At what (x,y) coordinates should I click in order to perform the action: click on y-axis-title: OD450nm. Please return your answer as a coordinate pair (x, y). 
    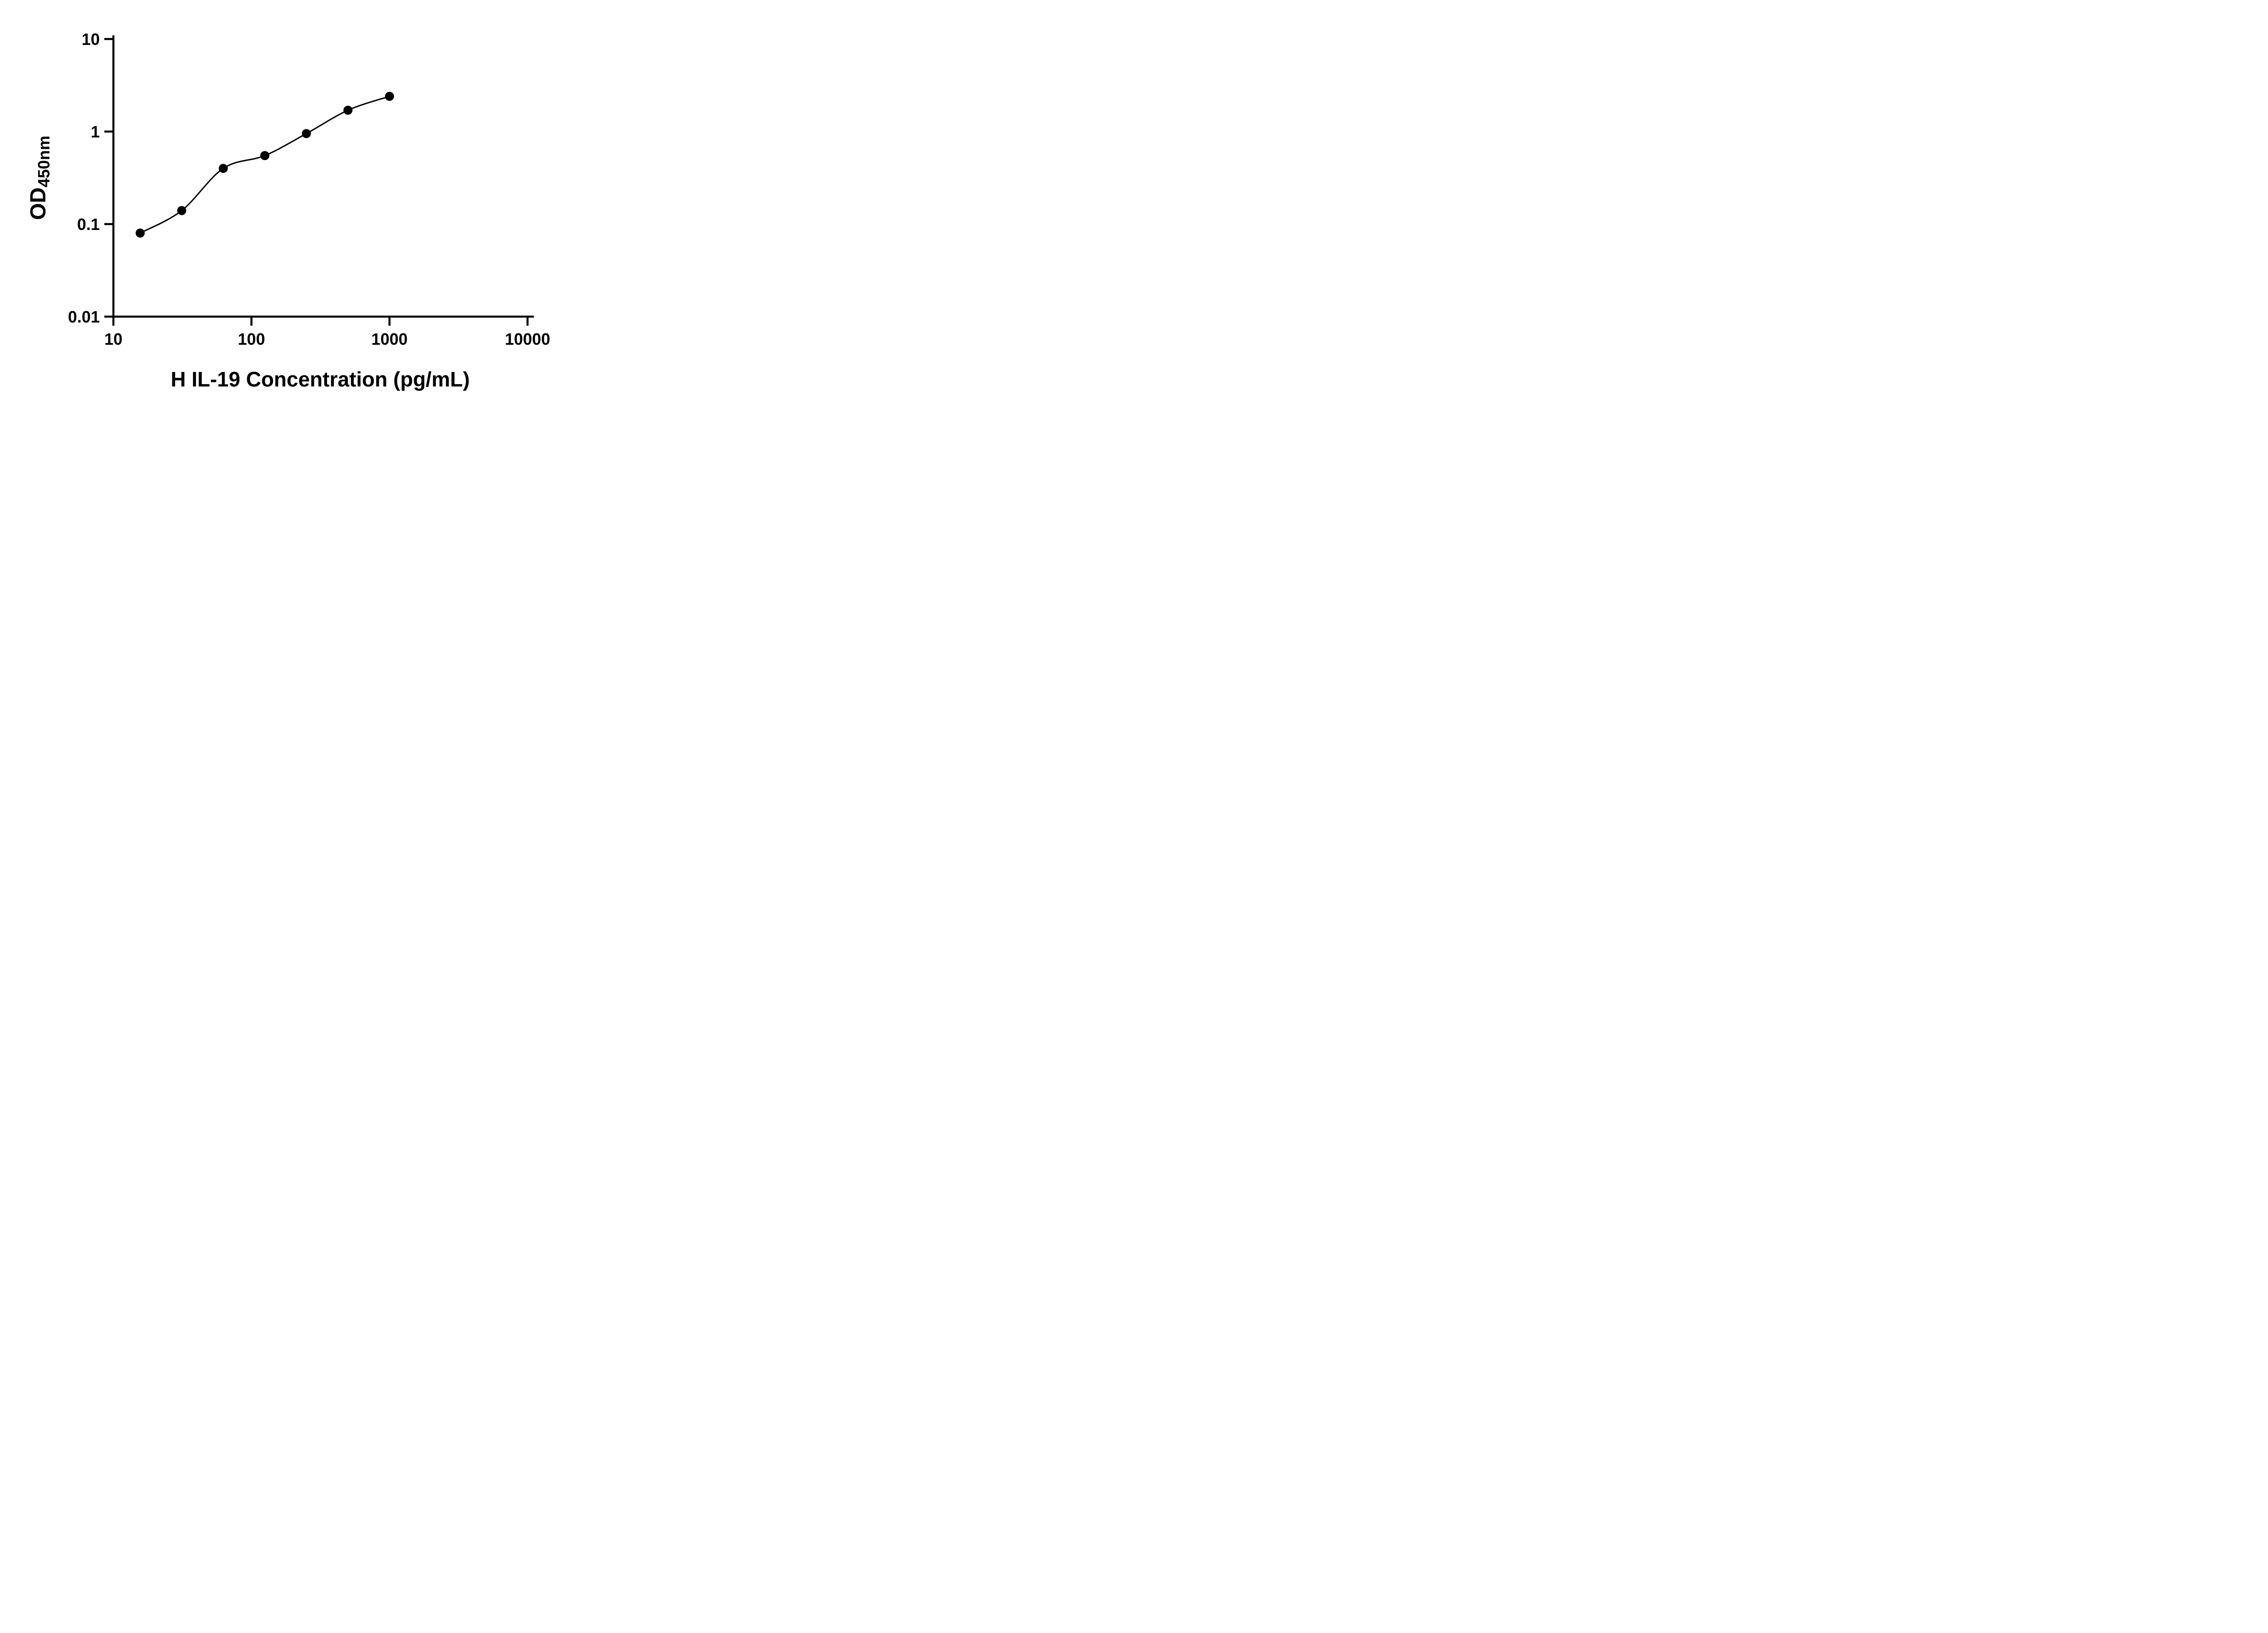
    Looking at the image, I should click on (39, 178).